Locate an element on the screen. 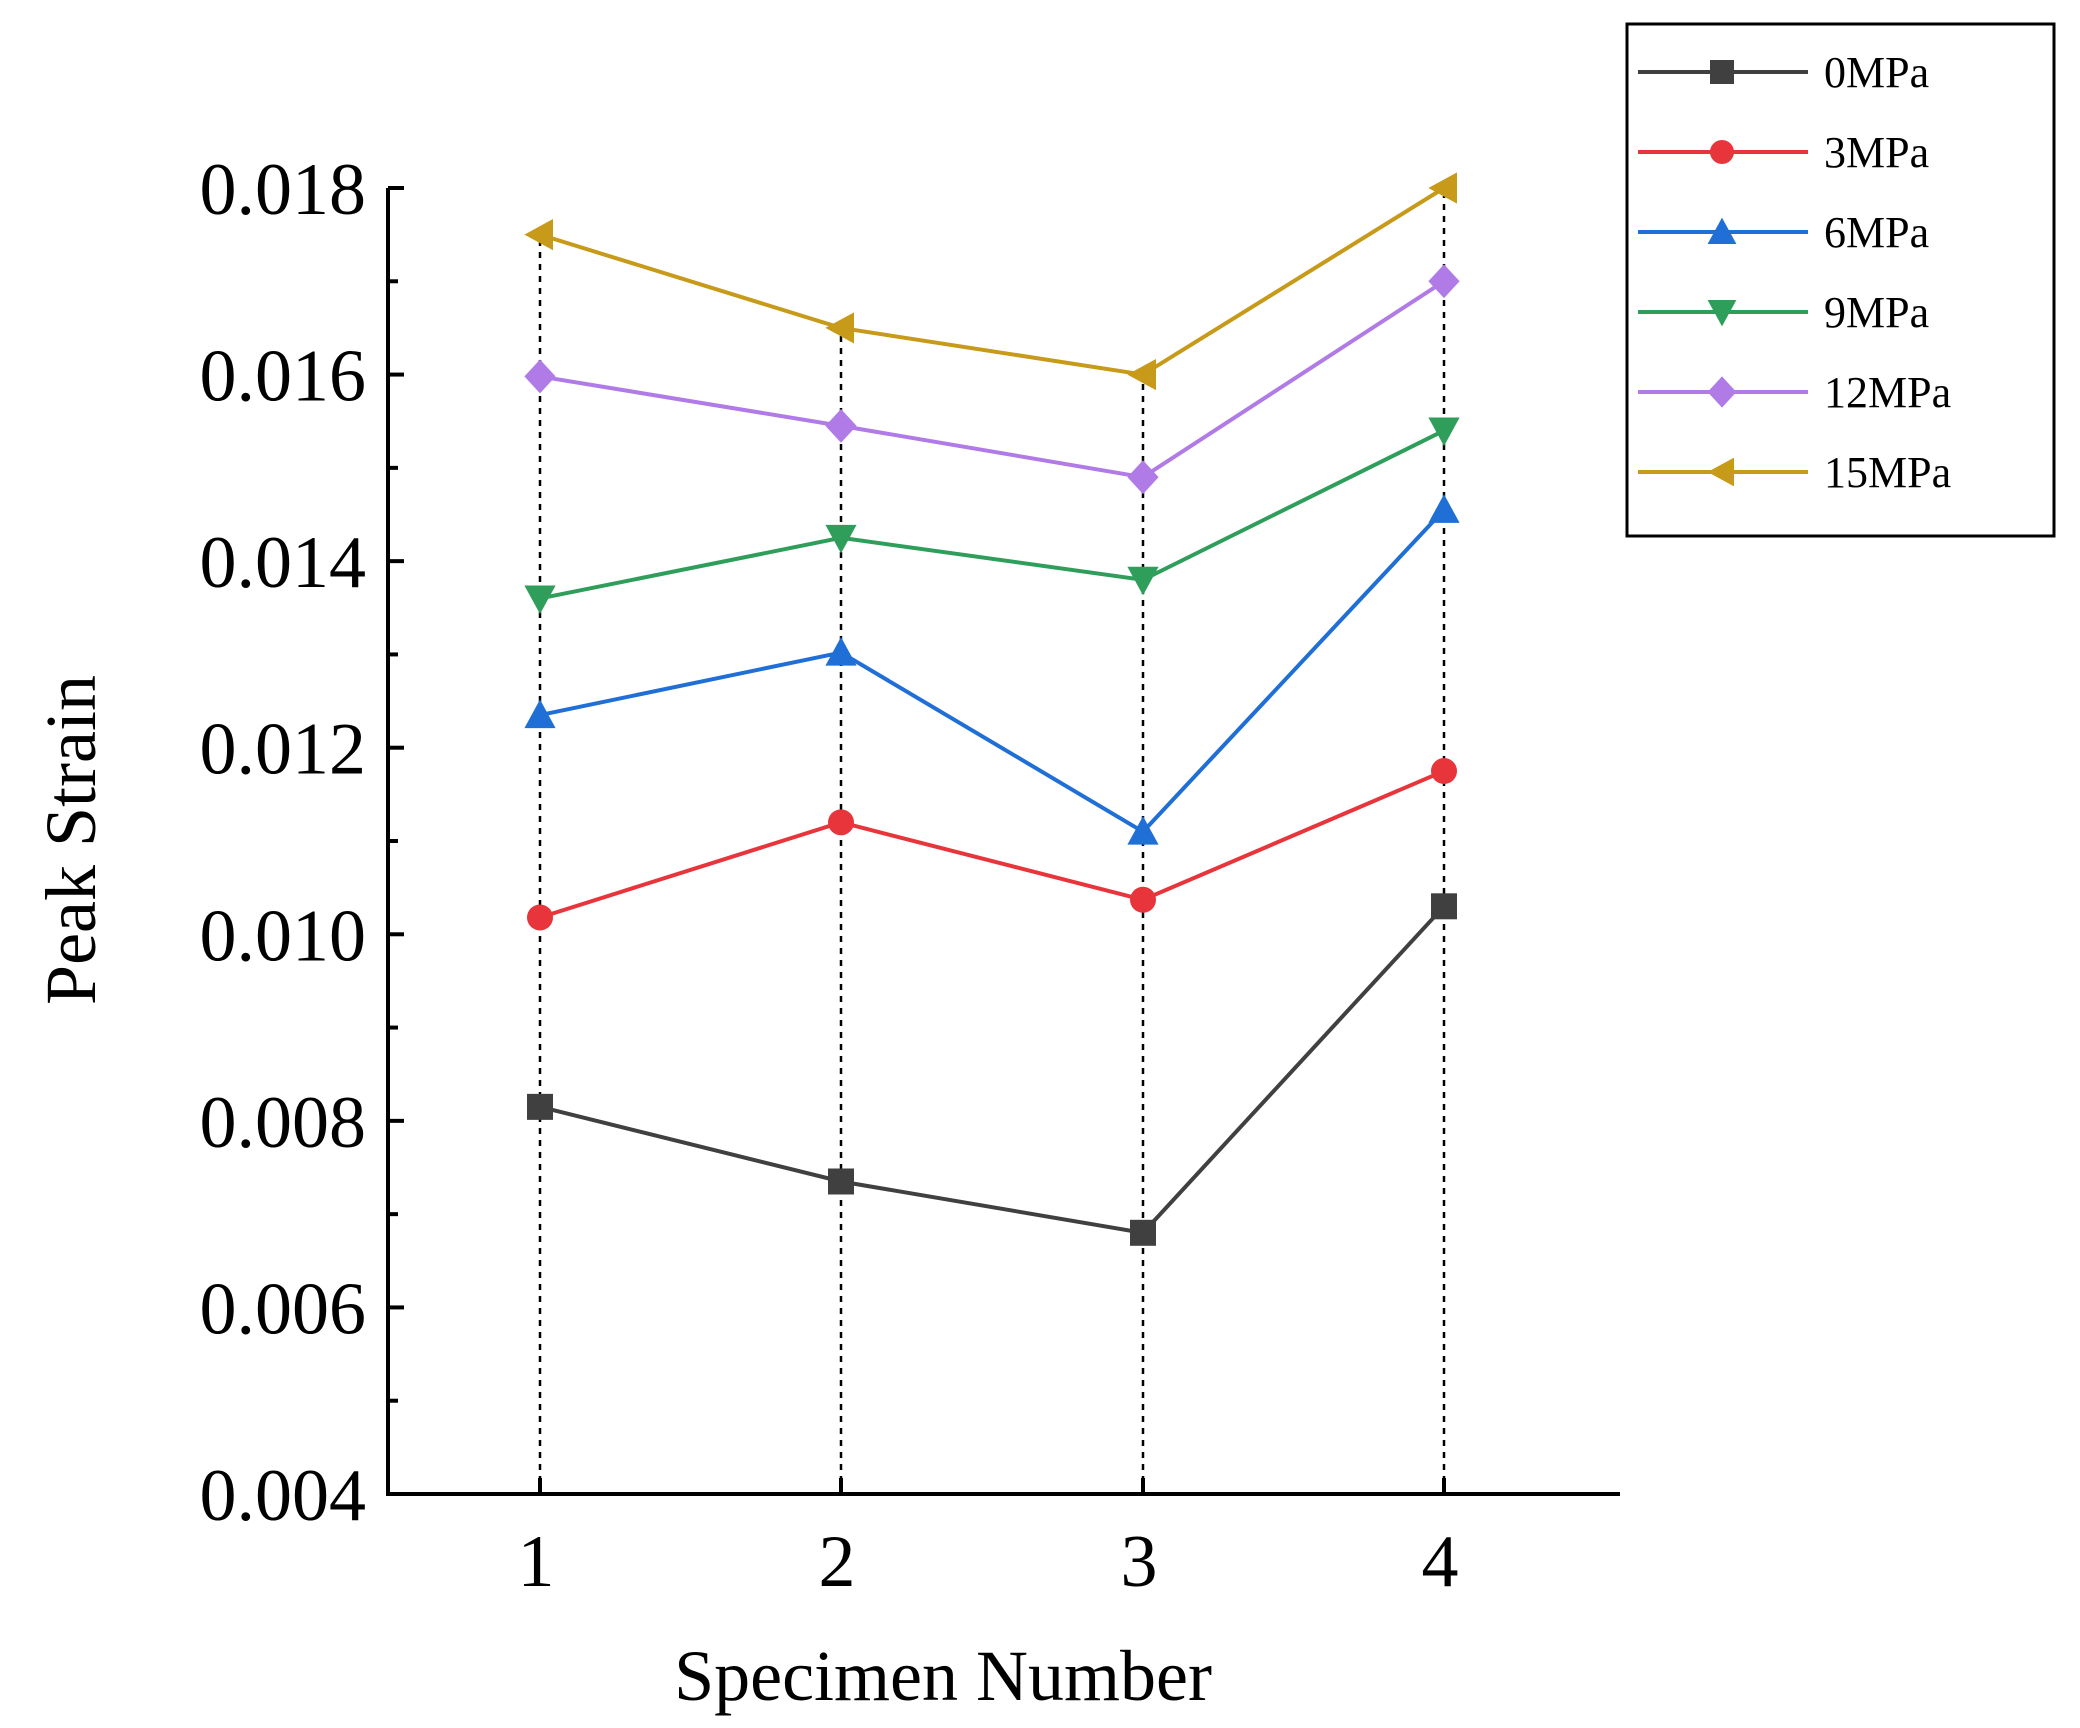 The image size is (2080, 1728). series-line-12MPa is located at coordinates (992, 379).